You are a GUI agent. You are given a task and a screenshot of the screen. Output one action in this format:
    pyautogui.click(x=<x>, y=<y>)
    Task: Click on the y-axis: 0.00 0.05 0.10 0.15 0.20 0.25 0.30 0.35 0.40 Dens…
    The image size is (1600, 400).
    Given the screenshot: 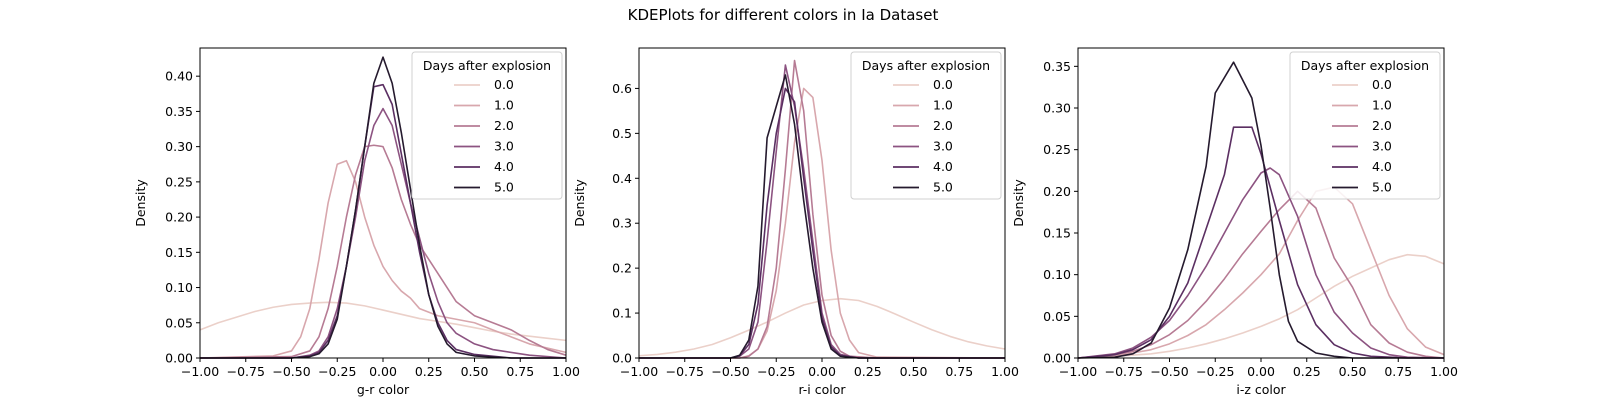 What is the action you would take?
    pyautogui.click(x=166, y=217)
    